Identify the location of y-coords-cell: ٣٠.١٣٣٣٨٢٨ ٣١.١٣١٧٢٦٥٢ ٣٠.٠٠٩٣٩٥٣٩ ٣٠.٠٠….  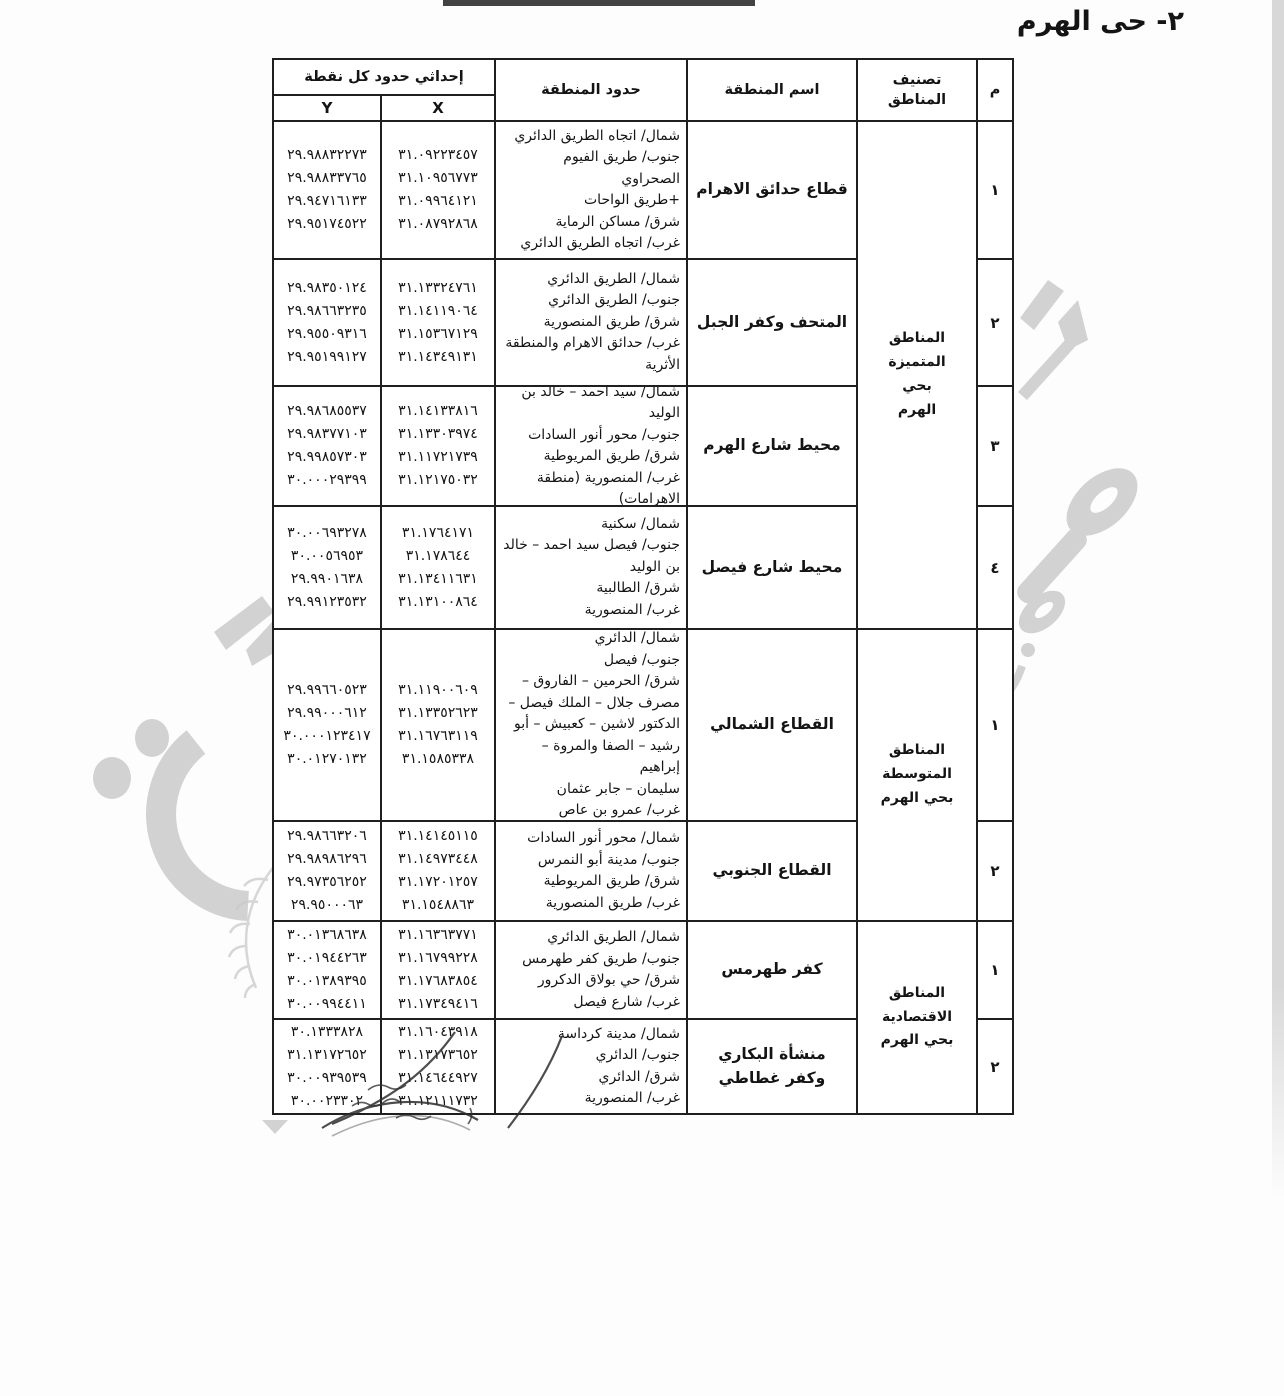
(327, 1066).